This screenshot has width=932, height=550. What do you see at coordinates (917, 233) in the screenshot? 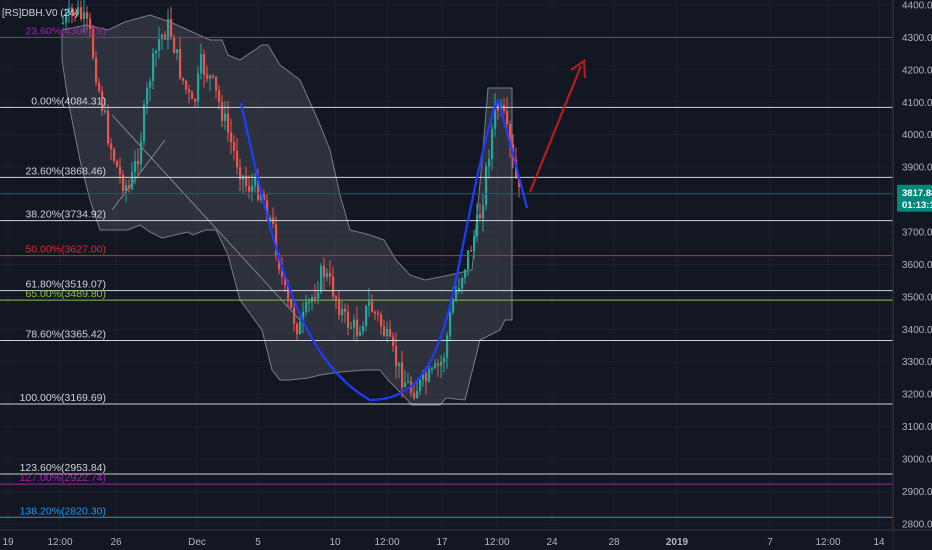
I see `y-tick-label: 3700.00` at bounding box center [917, 233].